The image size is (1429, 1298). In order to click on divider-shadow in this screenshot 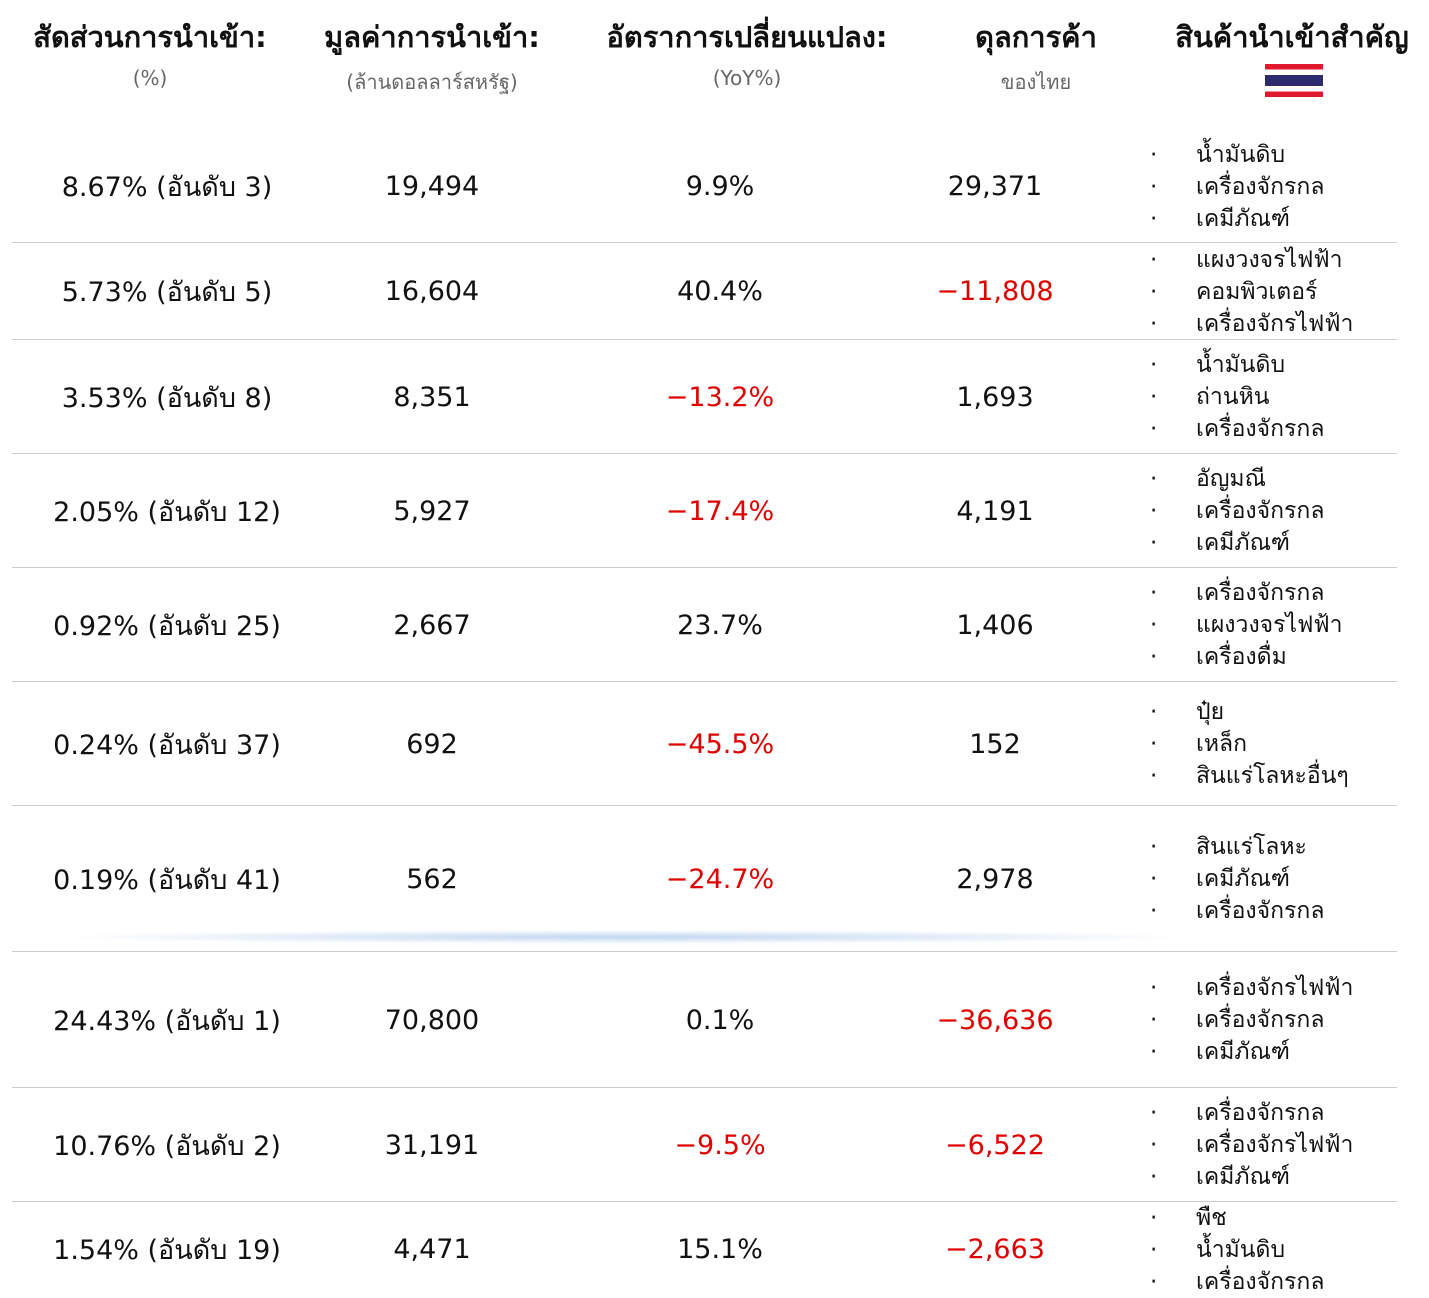, I will do `click(625, 937)`.